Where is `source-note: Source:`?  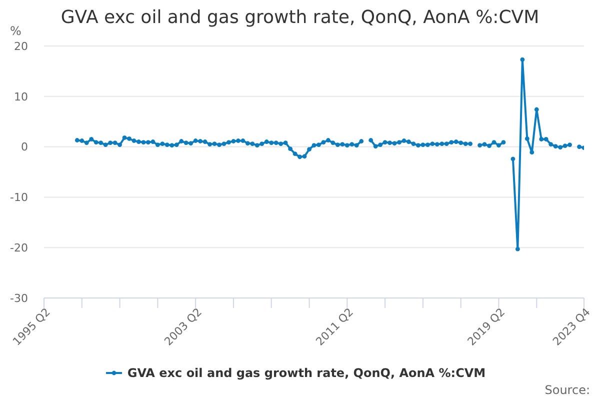 source-note: Source: is located at coordinates (567, 390).